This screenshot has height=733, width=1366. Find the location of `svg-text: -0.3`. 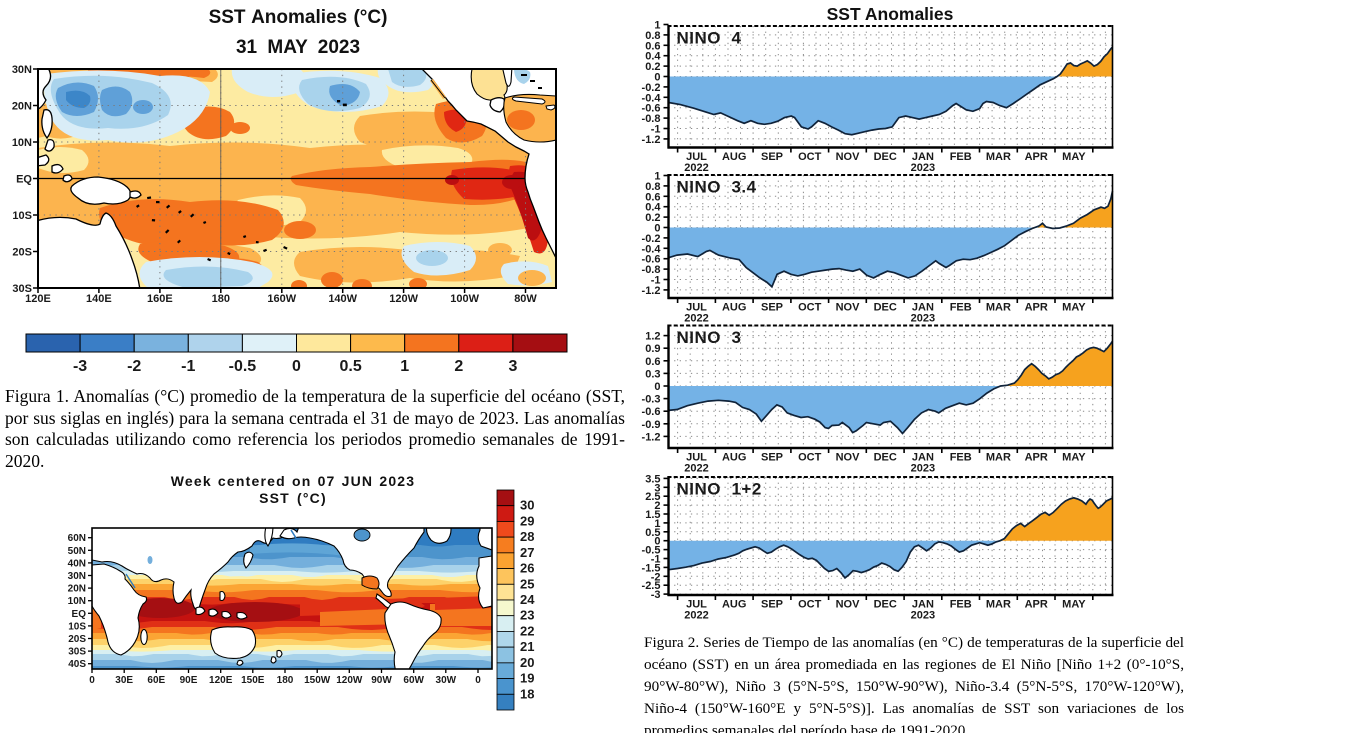

svg-text: -0.3 is located at coordinates (651, 400).